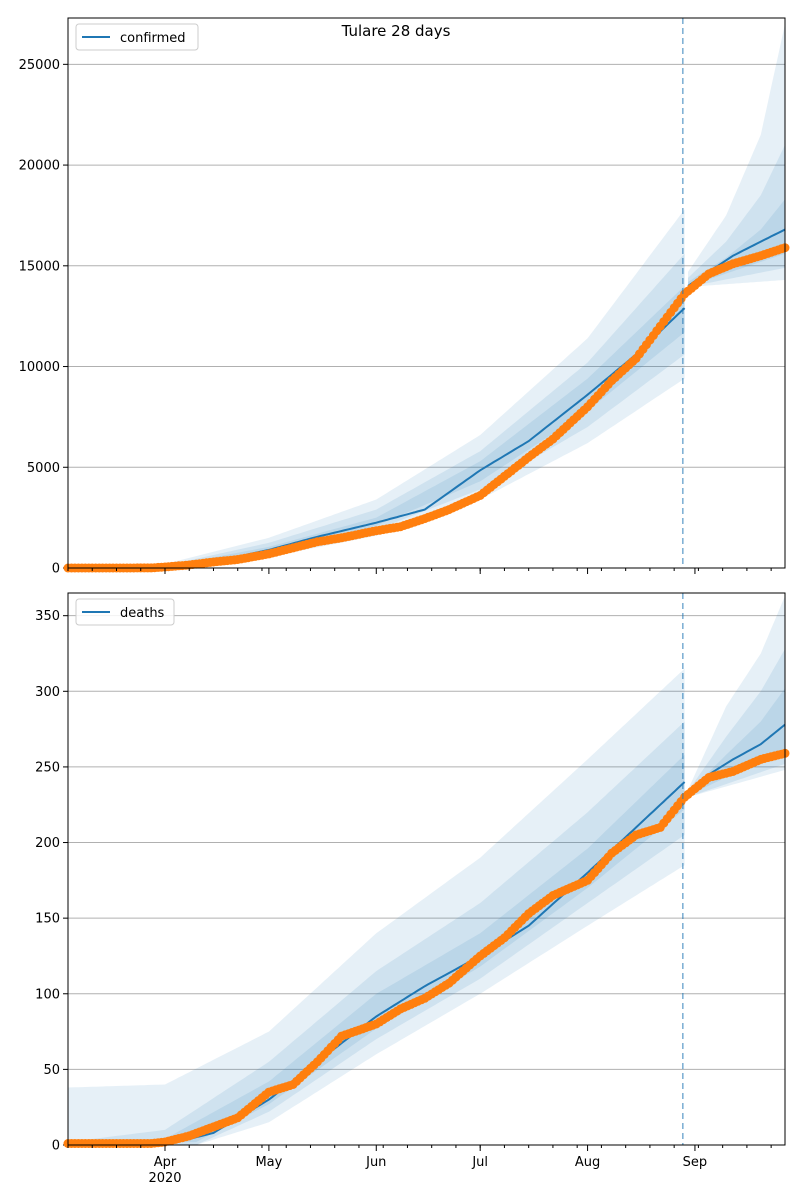 This screenshot has width=800, height=1200. I want to click on y-tick-label: 150, so click(47, 919).